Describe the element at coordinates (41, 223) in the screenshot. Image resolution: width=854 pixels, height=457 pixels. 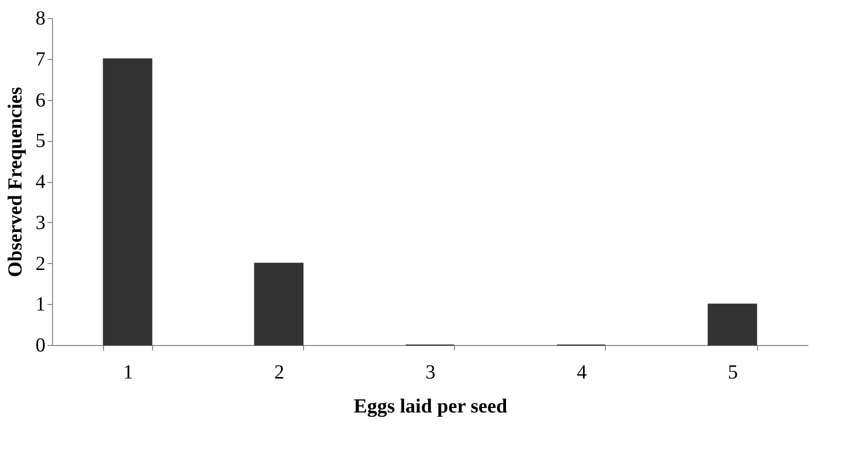
I see `y-tick-label: 3` at that location.